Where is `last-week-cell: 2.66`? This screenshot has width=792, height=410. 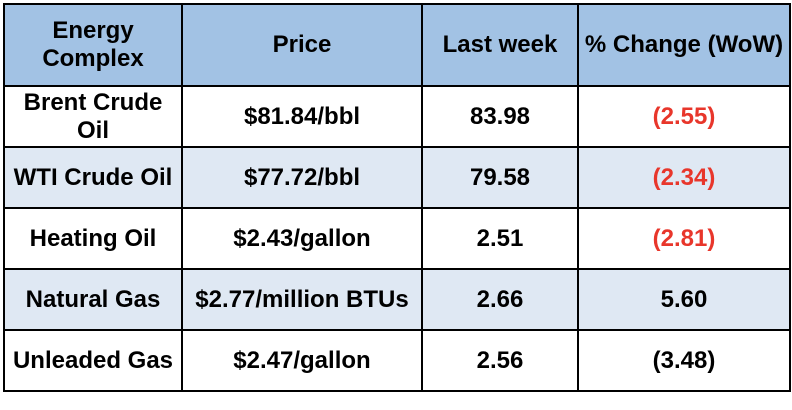 last-week-cell: 2.66 is located at coordinates (500, 299).